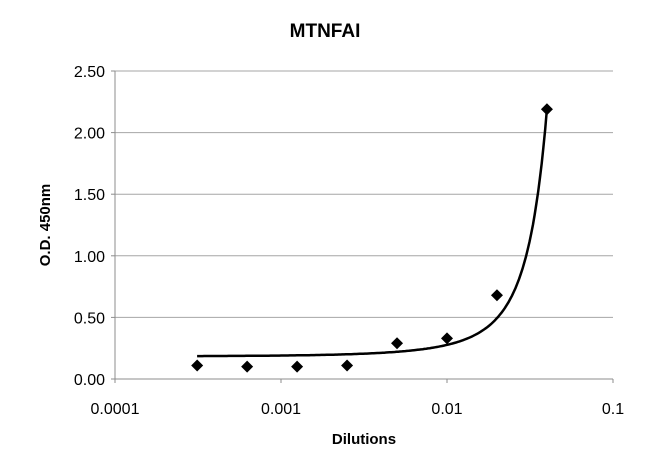 The image size is (650, 474). I want to click on y-axis-ticks: 0.00 0.50 1.00 1.50 2.00 2.50, so click(94, 226).